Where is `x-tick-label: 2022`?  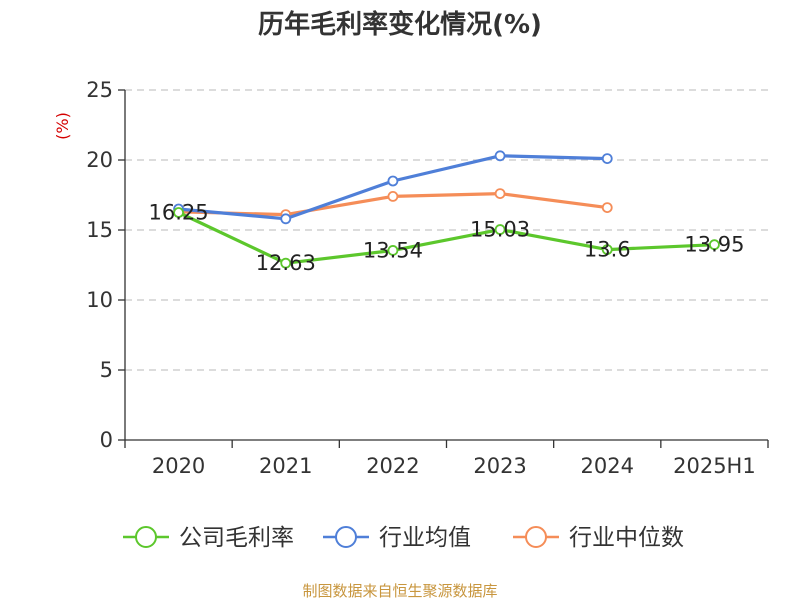
x-tick-label: 2022 is located at coordinates (392, 466).